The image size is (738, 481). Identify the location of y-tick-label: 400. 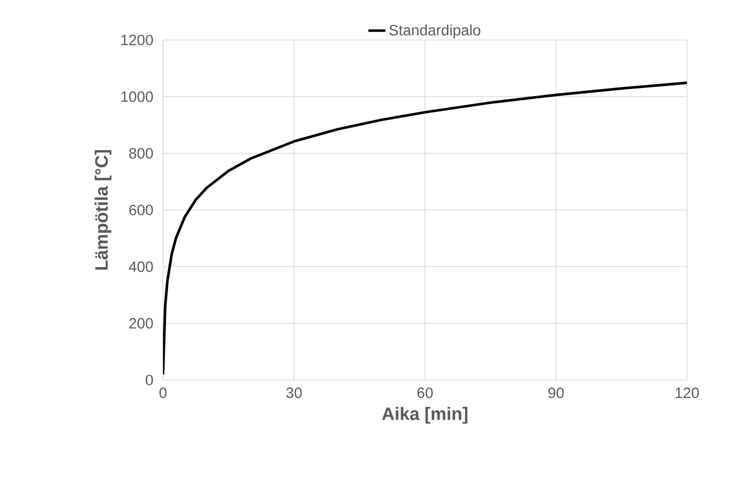
(140, 266).